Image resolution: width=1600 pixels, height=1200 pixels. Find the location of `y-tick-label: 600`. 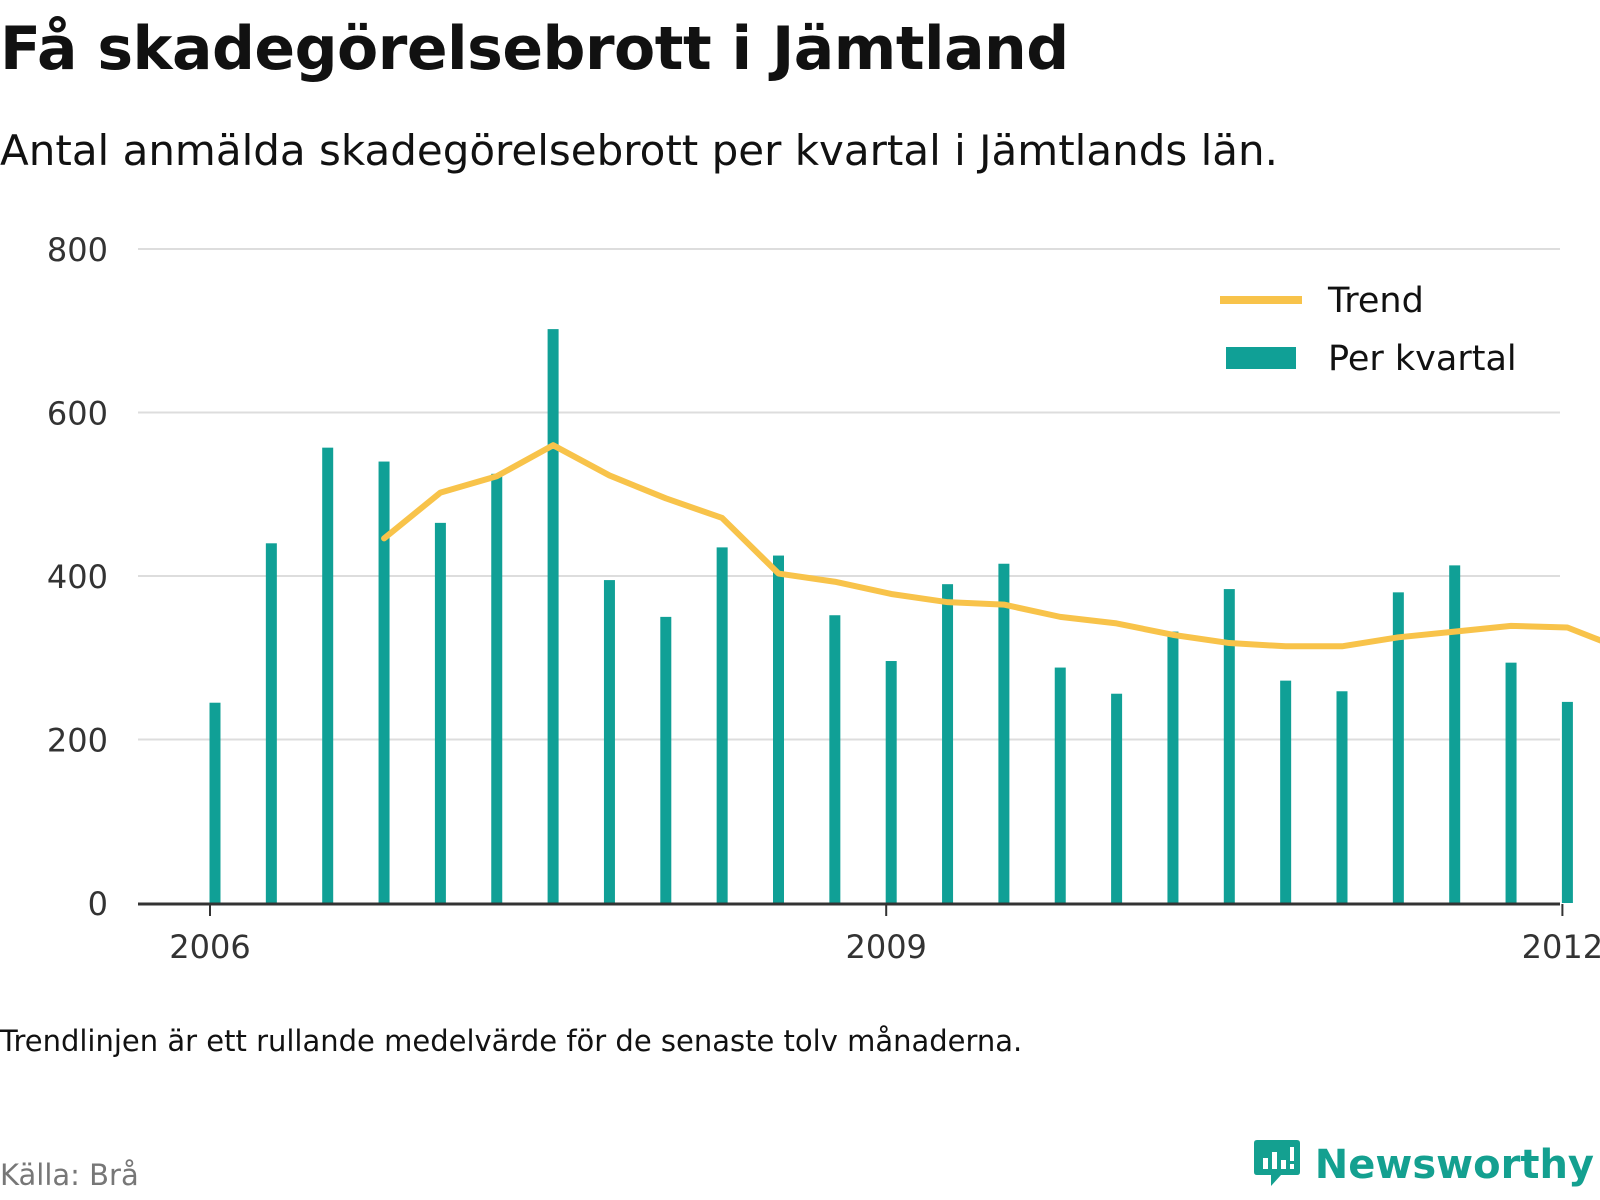

y-tick-label: 600 is located at coordinates (77, 414).